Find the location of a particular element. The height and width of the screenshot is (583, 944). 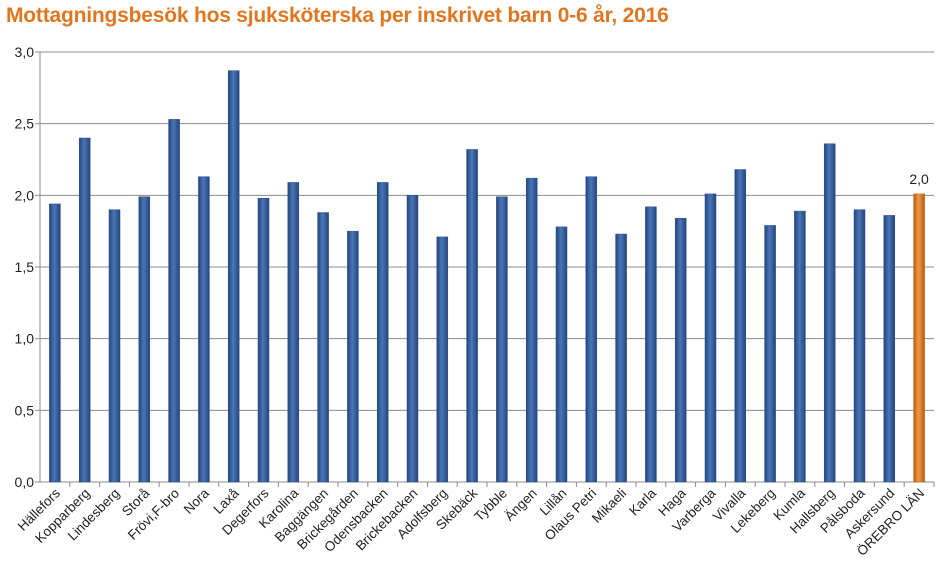

category-label: Nora is located at coordinates (197, 501).